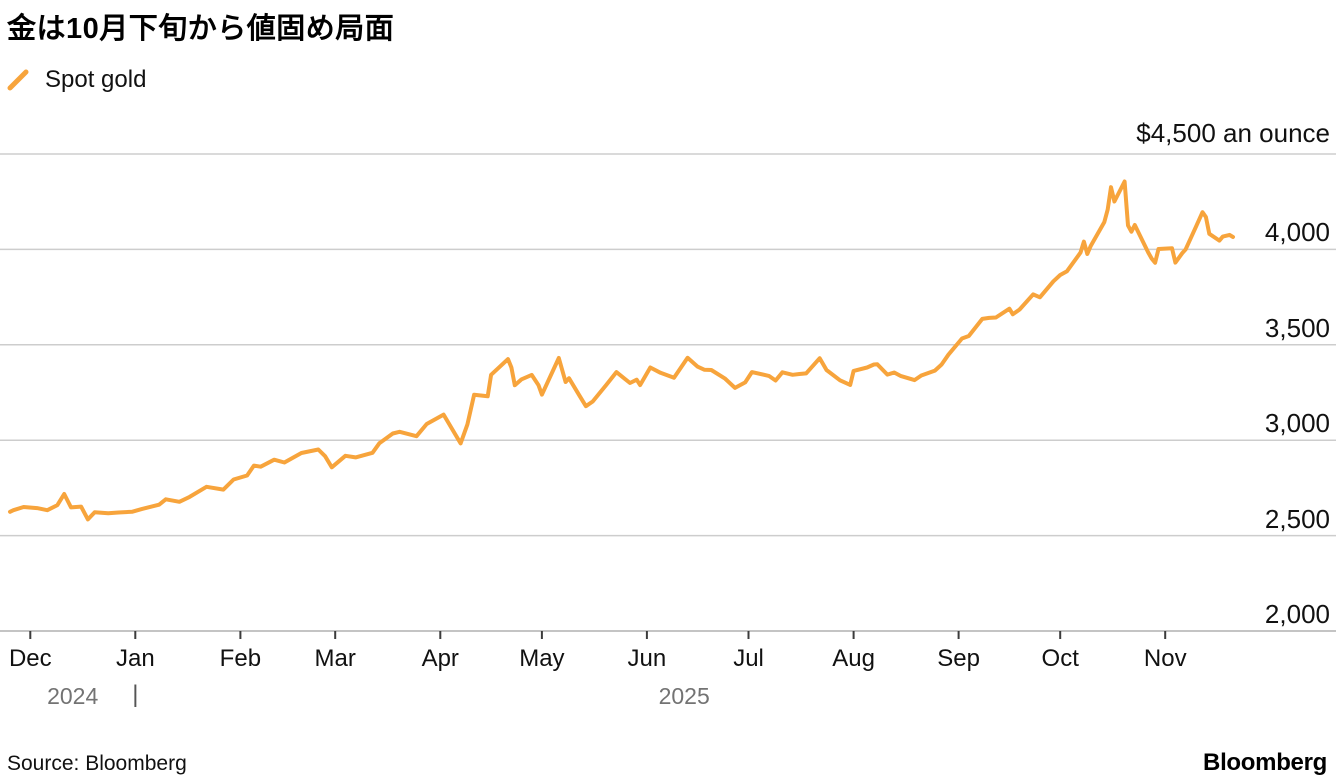  I want to click on y-tick-label: 4,000, so click(1297, 232).